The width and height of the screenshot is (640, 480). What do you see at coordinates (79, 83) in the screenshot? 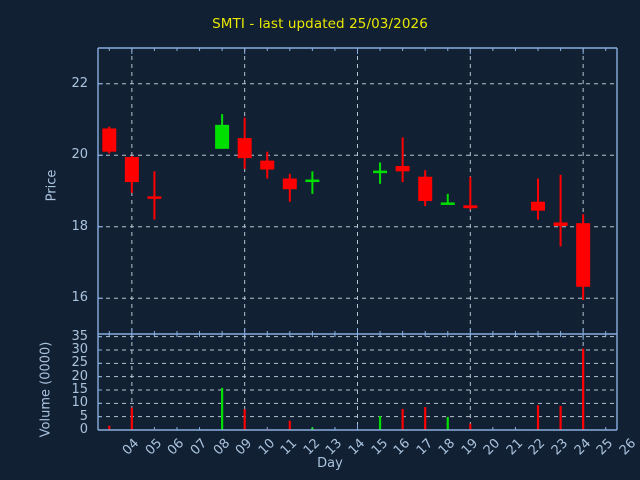
I see `price-tick-label: 22` at bounding box center [79, 83].